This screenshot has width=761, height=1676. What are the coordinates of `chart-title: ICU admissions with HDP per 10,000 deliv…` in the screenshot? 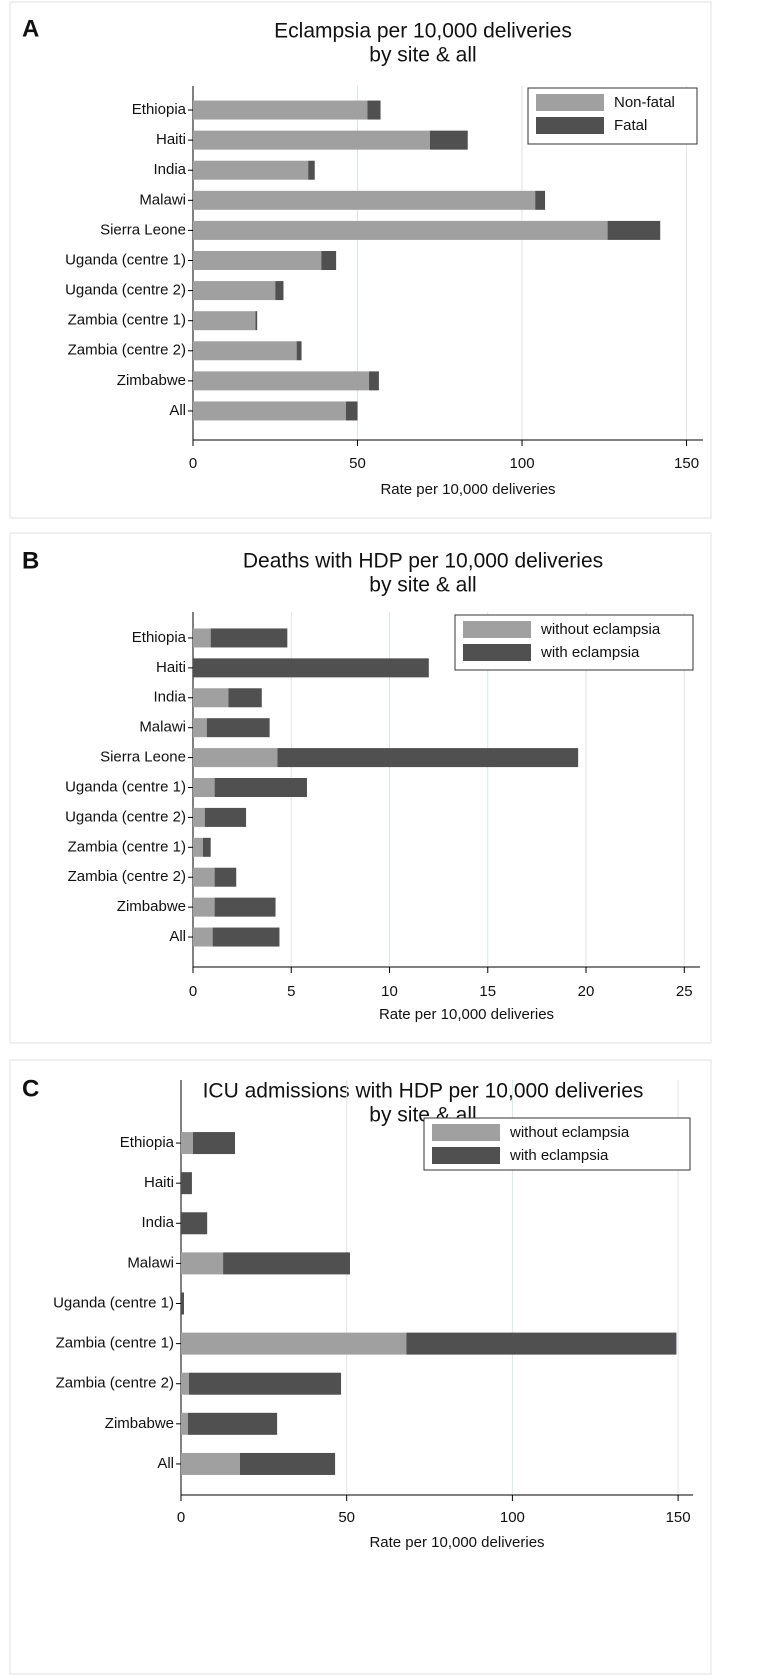 It's located at (423, 1091).